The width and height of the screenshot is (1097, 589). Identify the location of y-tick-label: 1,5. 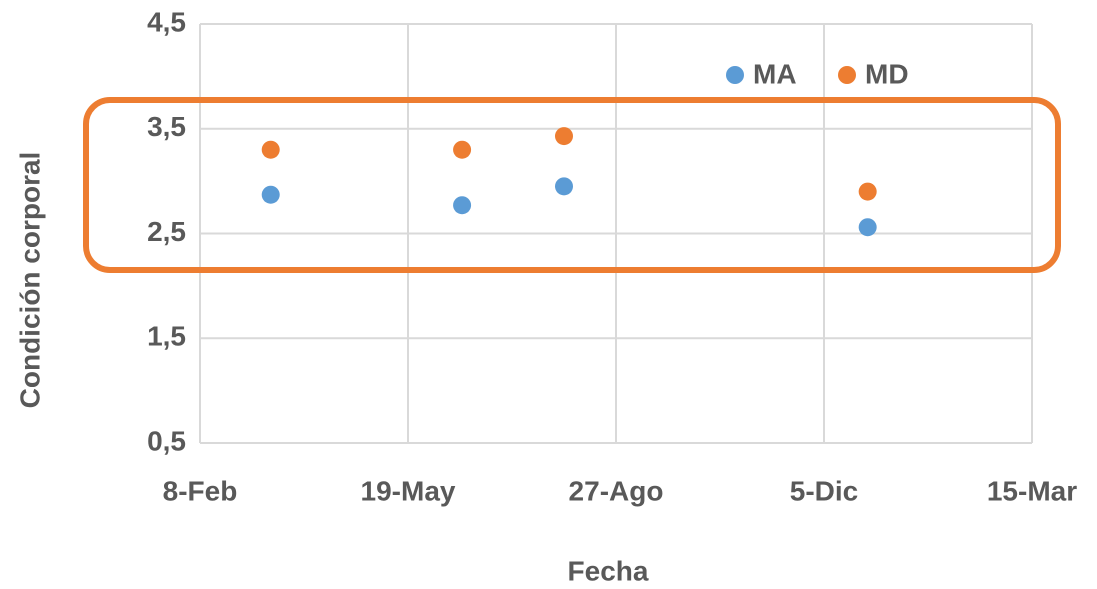
(166, 336).